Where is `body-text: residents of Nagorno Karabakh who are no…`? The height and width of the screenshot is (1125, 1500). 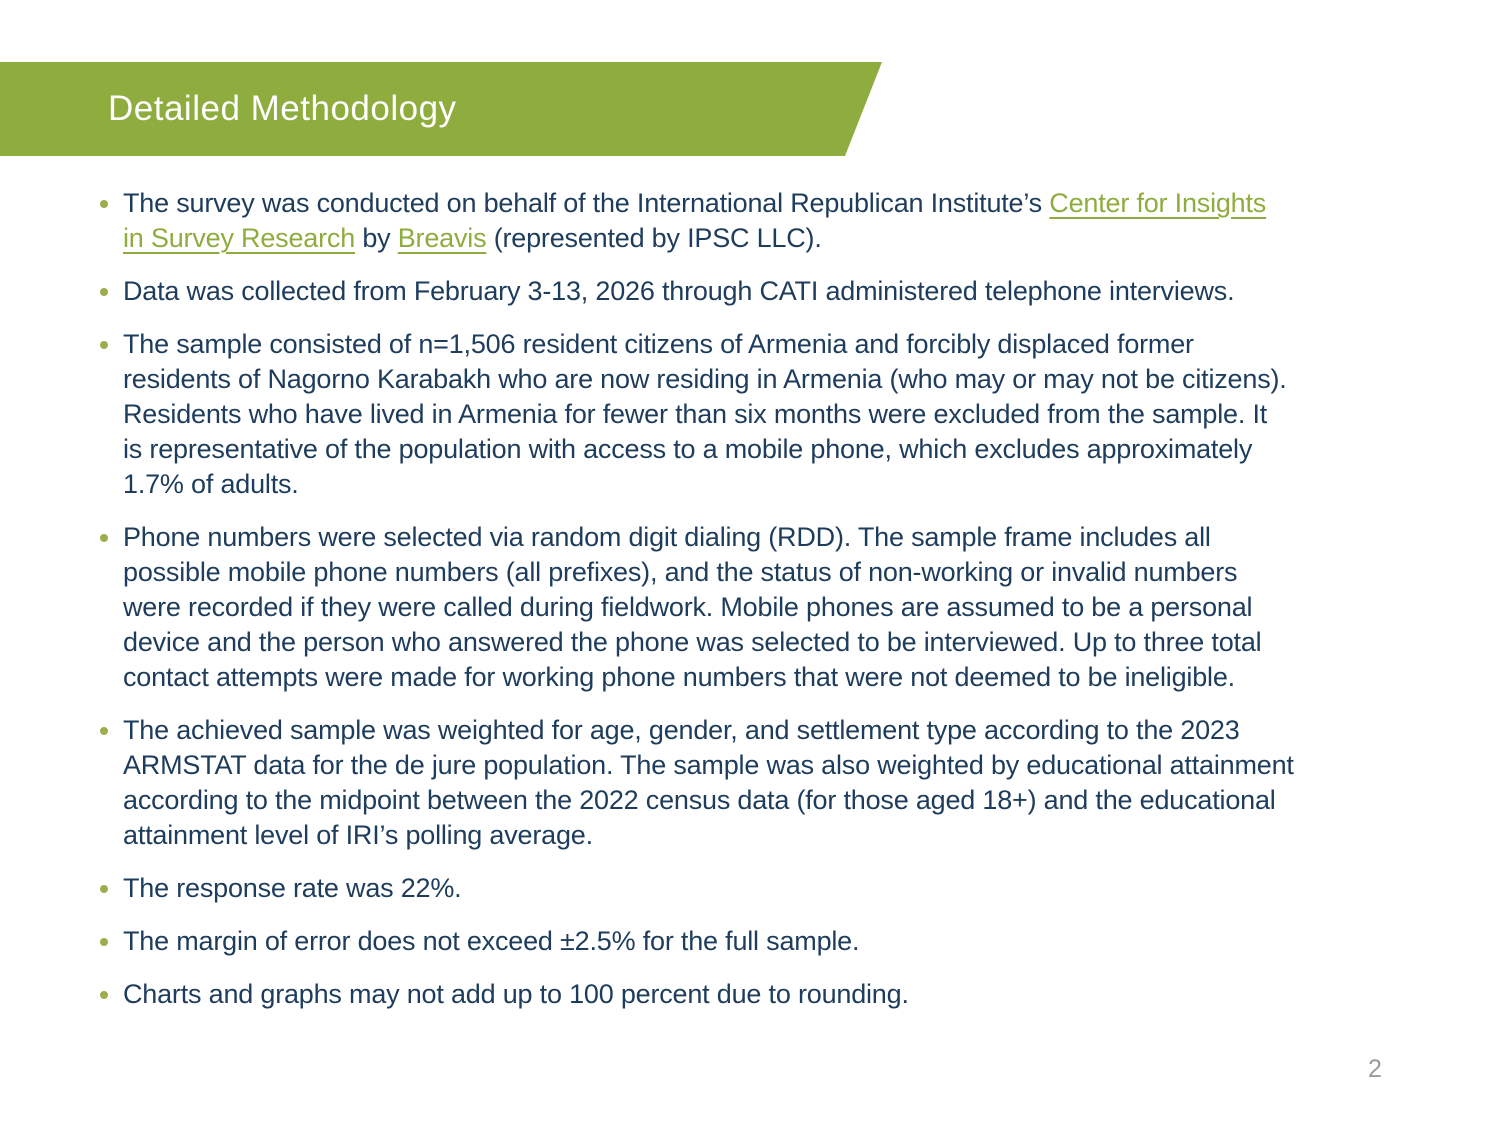 body-text: residents of Nagorno Karabakh who are no… is located at coordinates (705, 379).